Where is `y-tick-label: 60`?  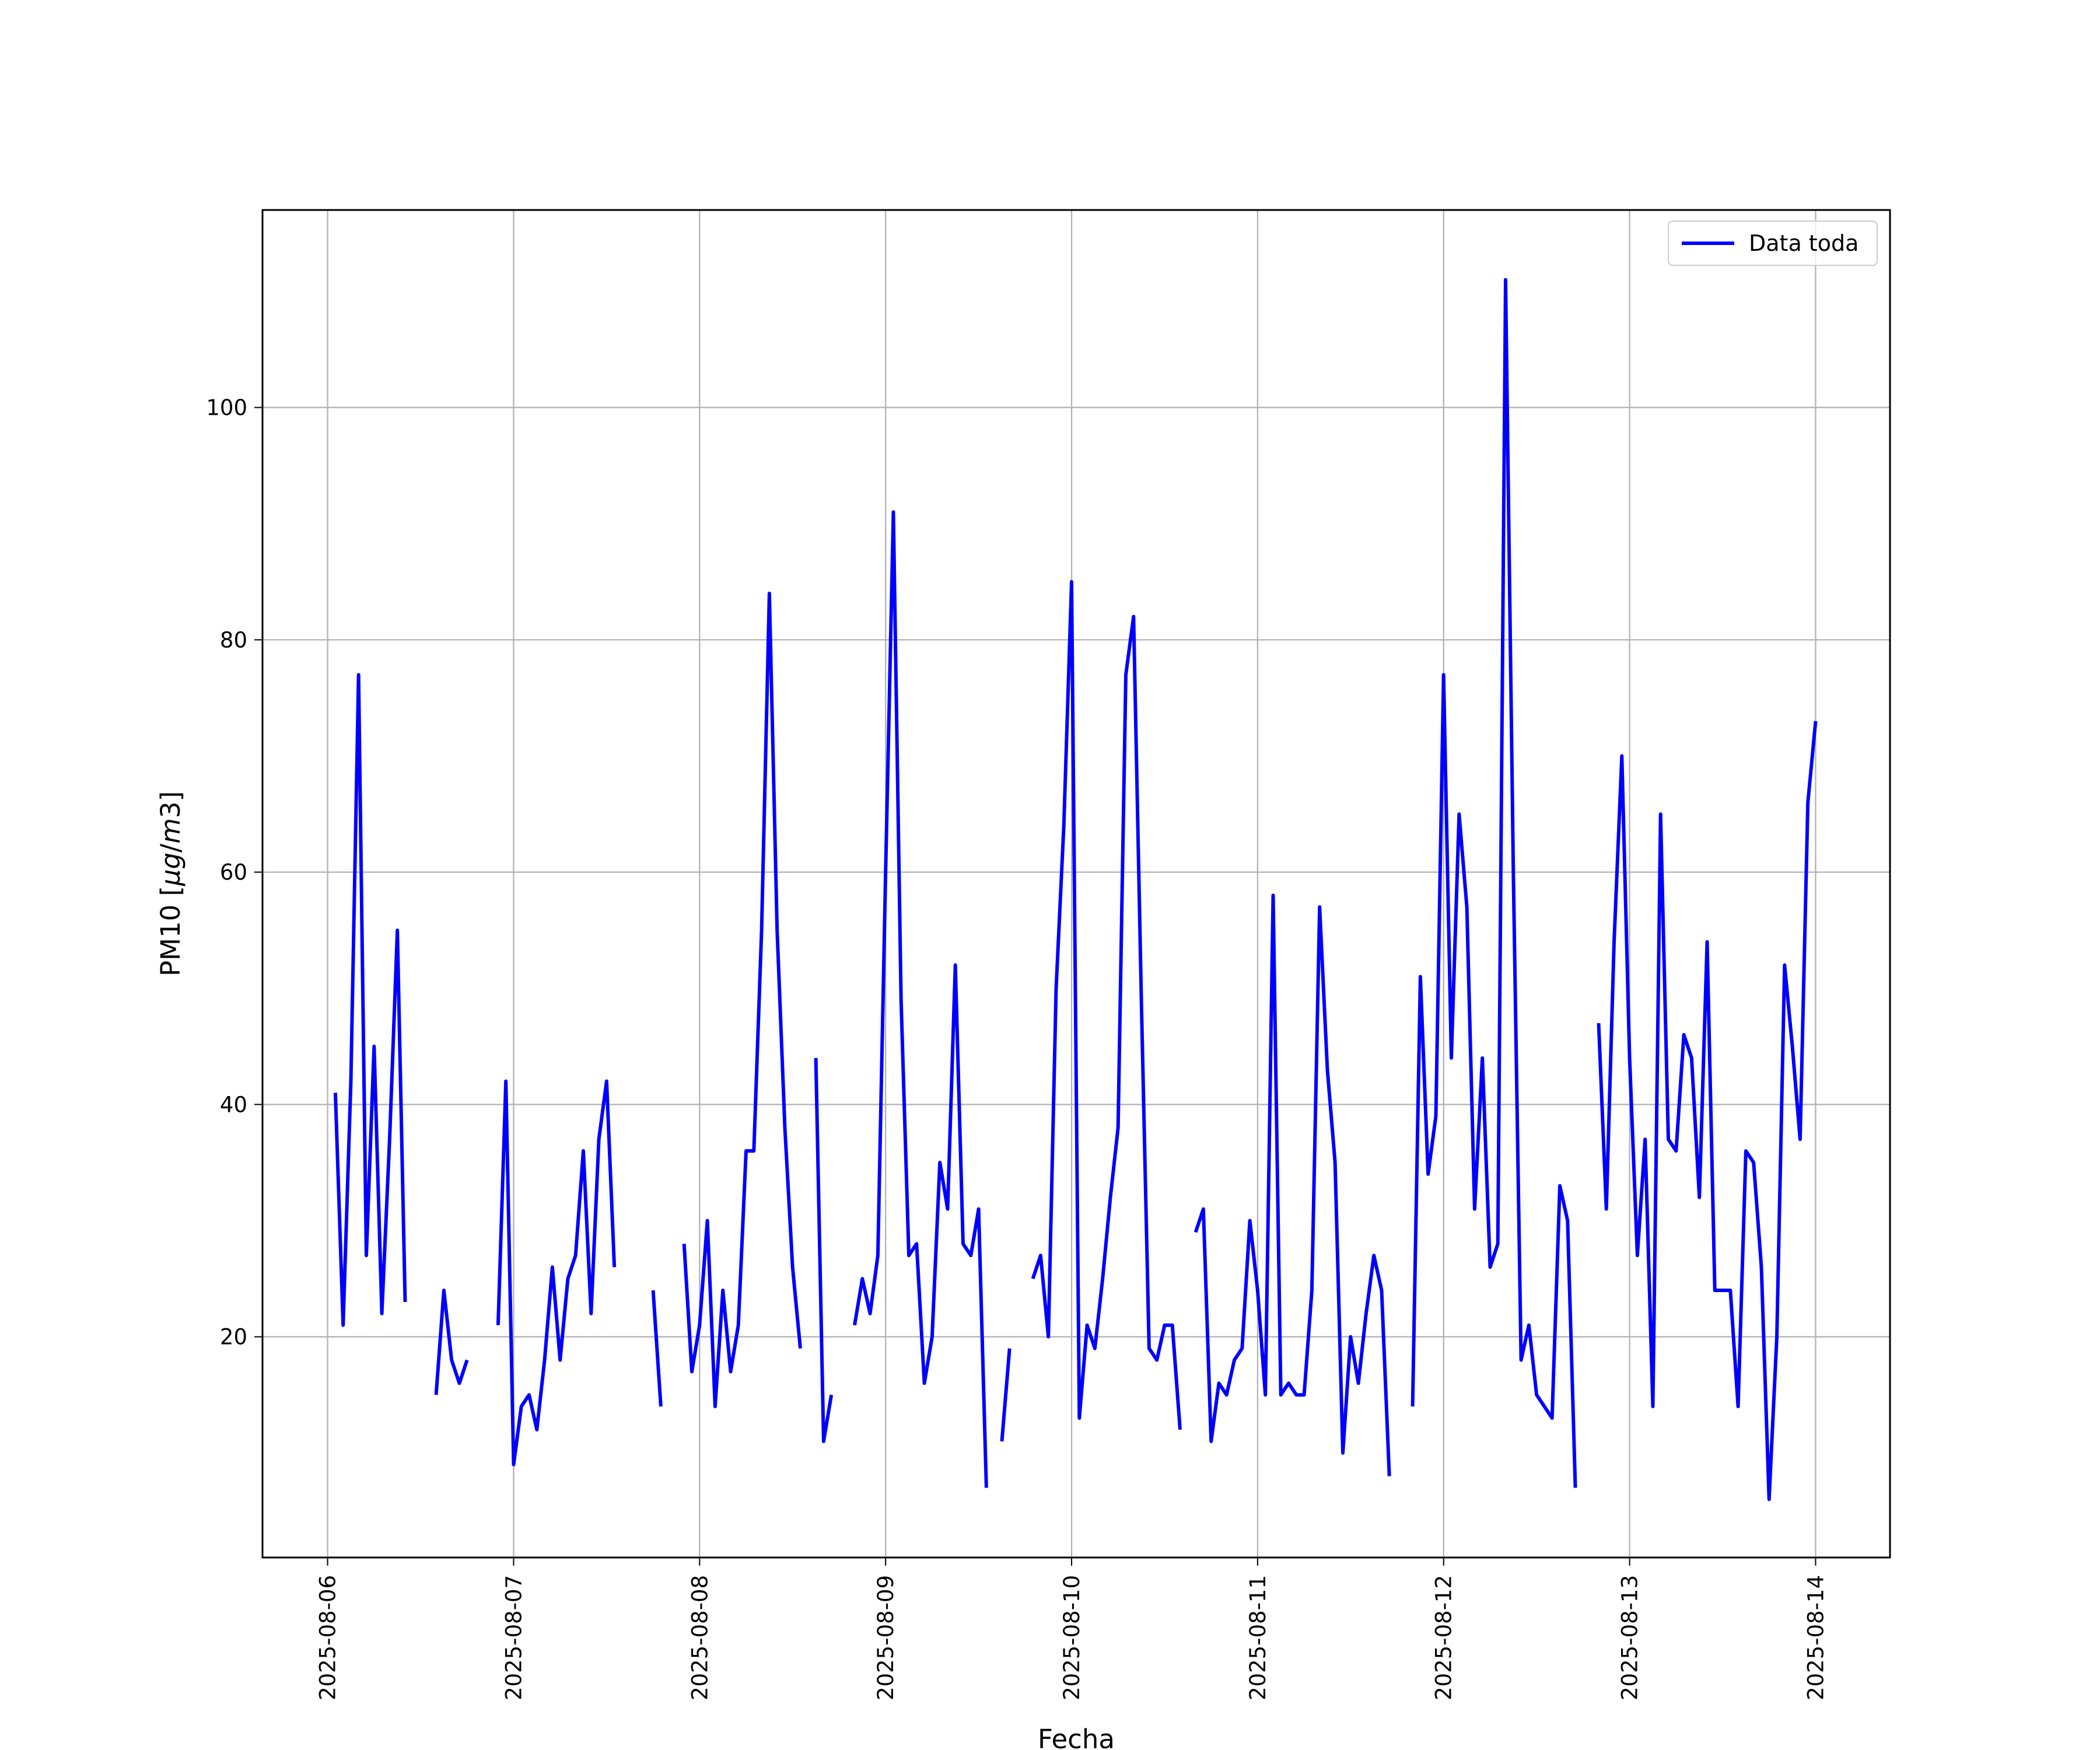 y-tick-label: 60 is located at coordinates (233, 872).